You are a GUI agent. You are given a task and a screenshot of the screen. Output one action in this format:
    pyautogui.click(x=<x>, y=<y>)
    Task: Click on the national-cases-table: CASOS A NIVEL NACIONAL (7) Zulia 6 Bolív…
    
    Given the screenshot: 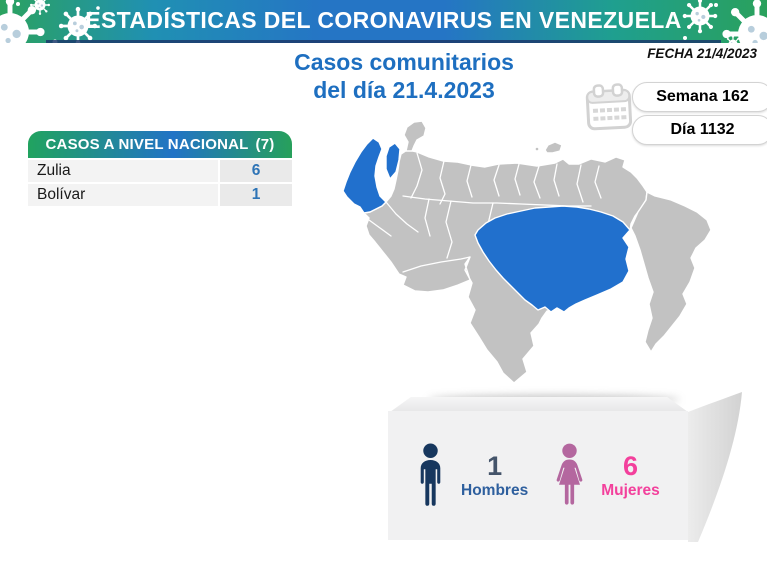 What is the action you would take?
    pyautogui.click(x=160, y=168)
    